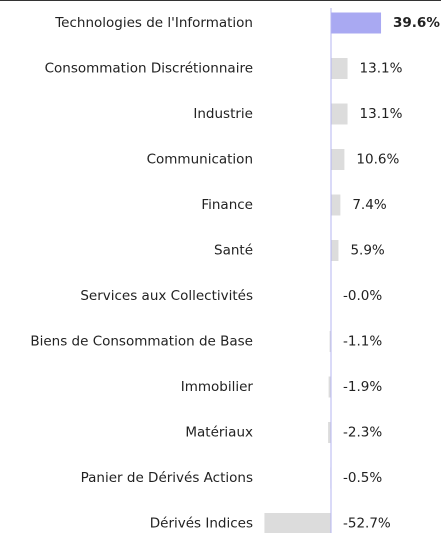  What do you see at coordinates (153, 23) in the screenshot?
I see `category-label: Technologies de l'Information` at bounding box center [153, 23].